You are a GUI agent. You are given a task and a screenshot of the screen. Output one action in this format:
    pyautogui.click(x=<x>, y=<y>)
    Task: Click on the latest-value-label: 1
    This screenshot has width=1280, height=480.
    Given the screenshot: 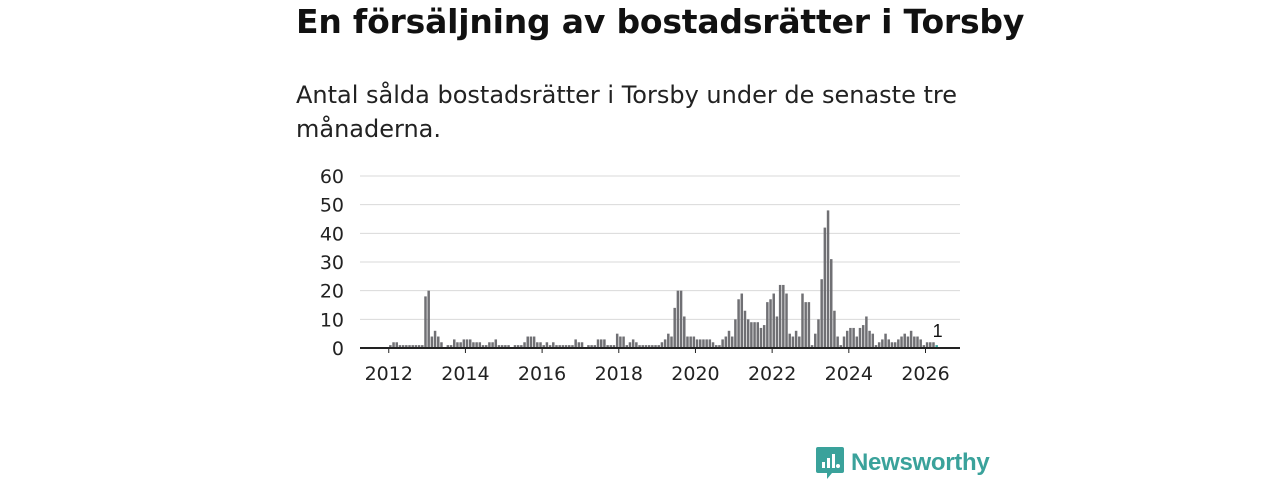 What is the action you would take?
    pyautogui.click(x=938, y=331)
    